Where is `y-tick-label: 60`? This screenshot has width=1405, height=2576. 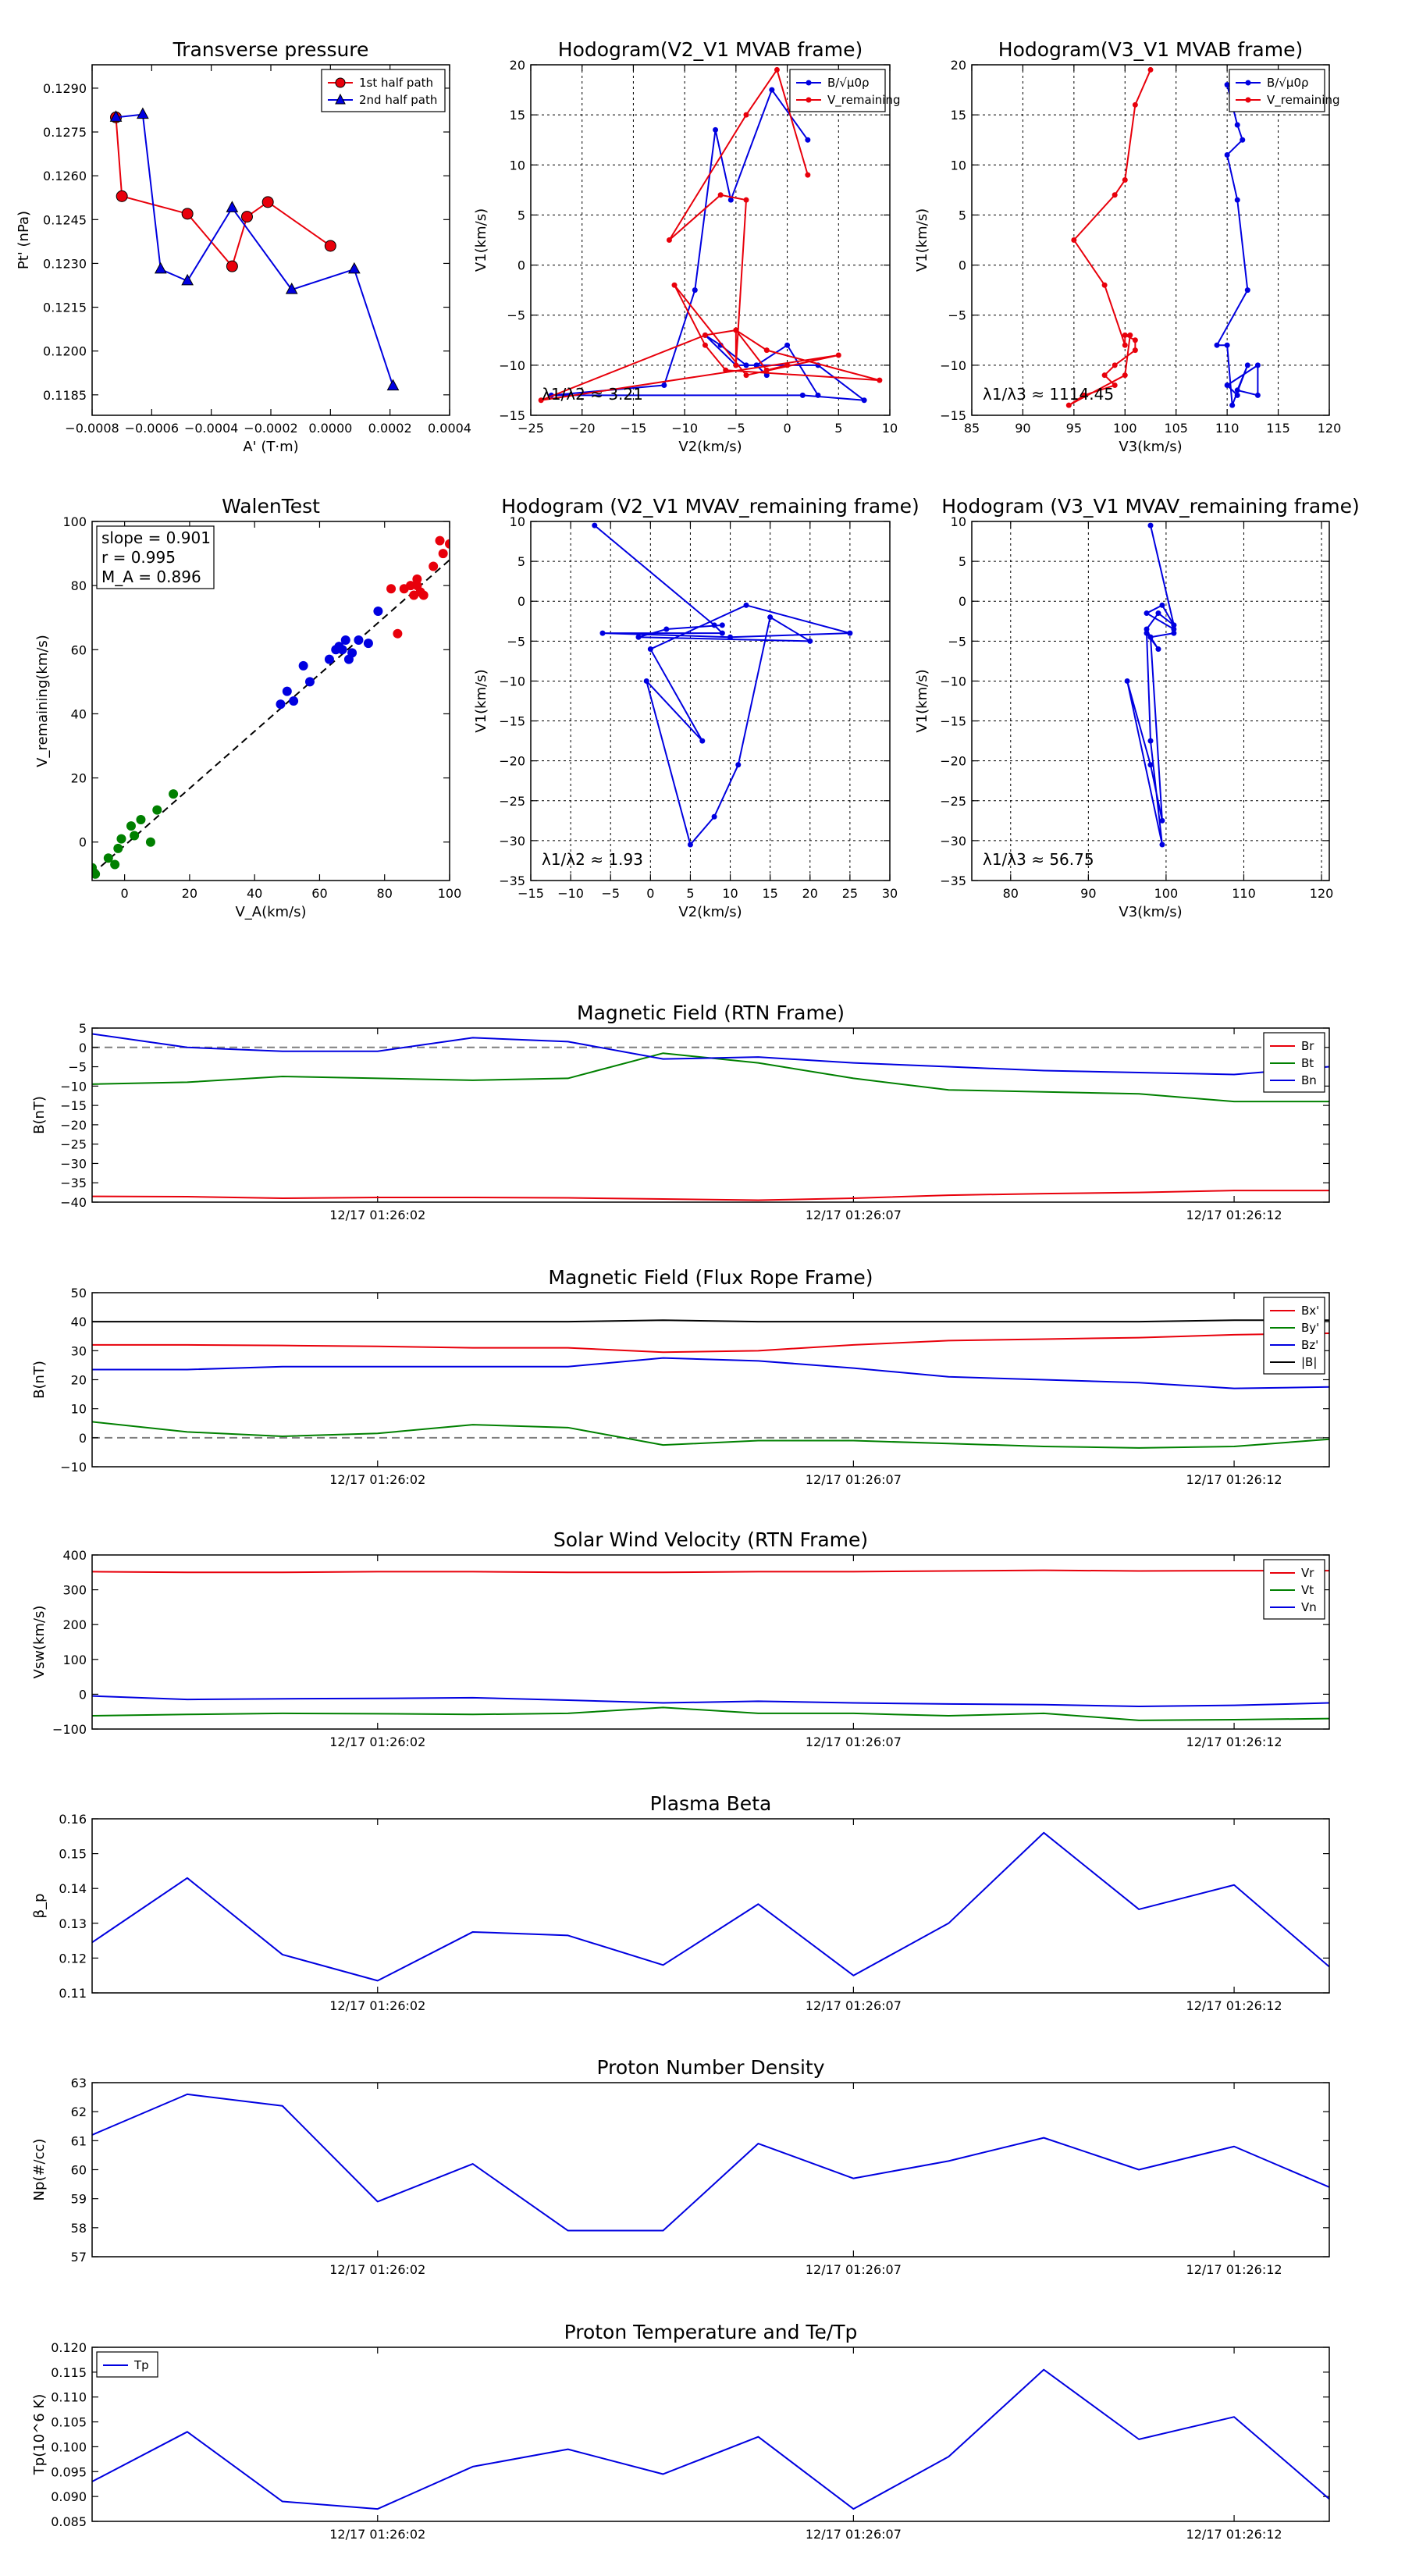 y-tick-label: 60 is located at coordinates (79, 2170).